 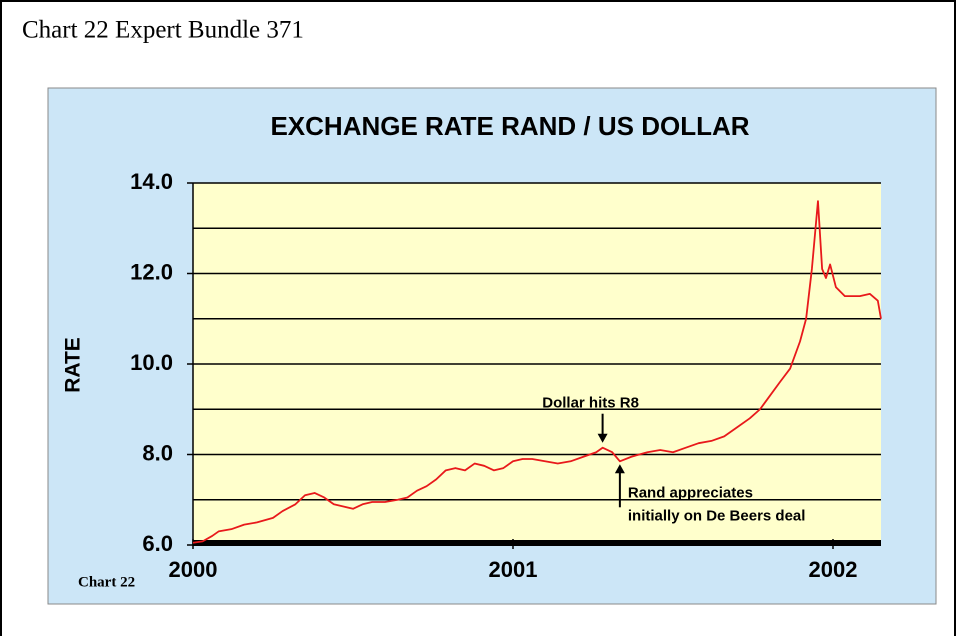 What do you see at coordinates (163, 30) in the screenshot?
I see `header: Chart 22 Expert Bundle 371` at bounding box center [163, 30].